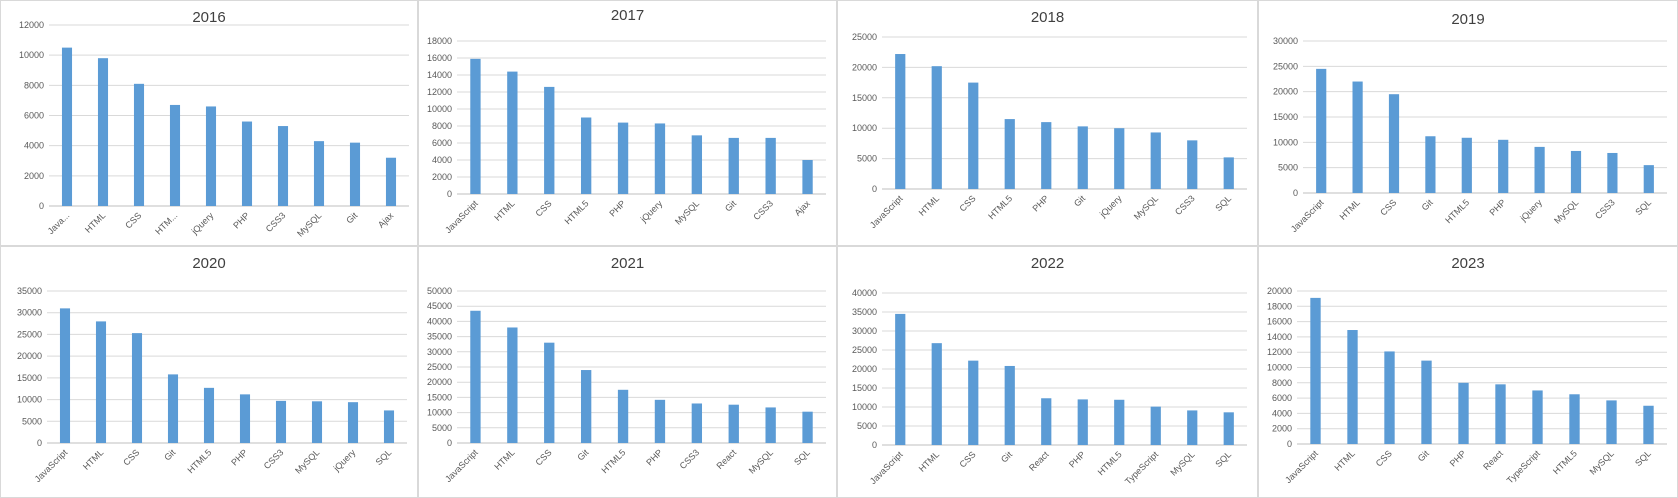 Image resolution: width=1678 pixels, height=498 pixels. I want to click on x-tick-label: Ajax, so click(803, 208).